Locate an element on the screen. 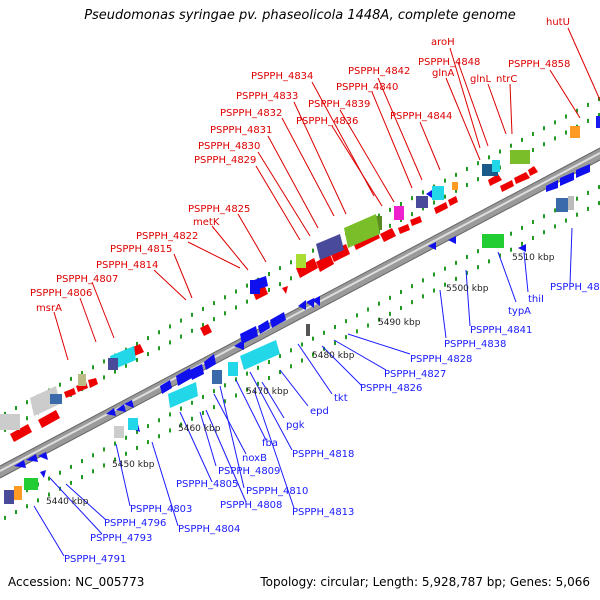 This screenshot has width=600, height=600. gene-label-PSPPH_4804: PSPPH_4804 is located at coordinates (209, 529).